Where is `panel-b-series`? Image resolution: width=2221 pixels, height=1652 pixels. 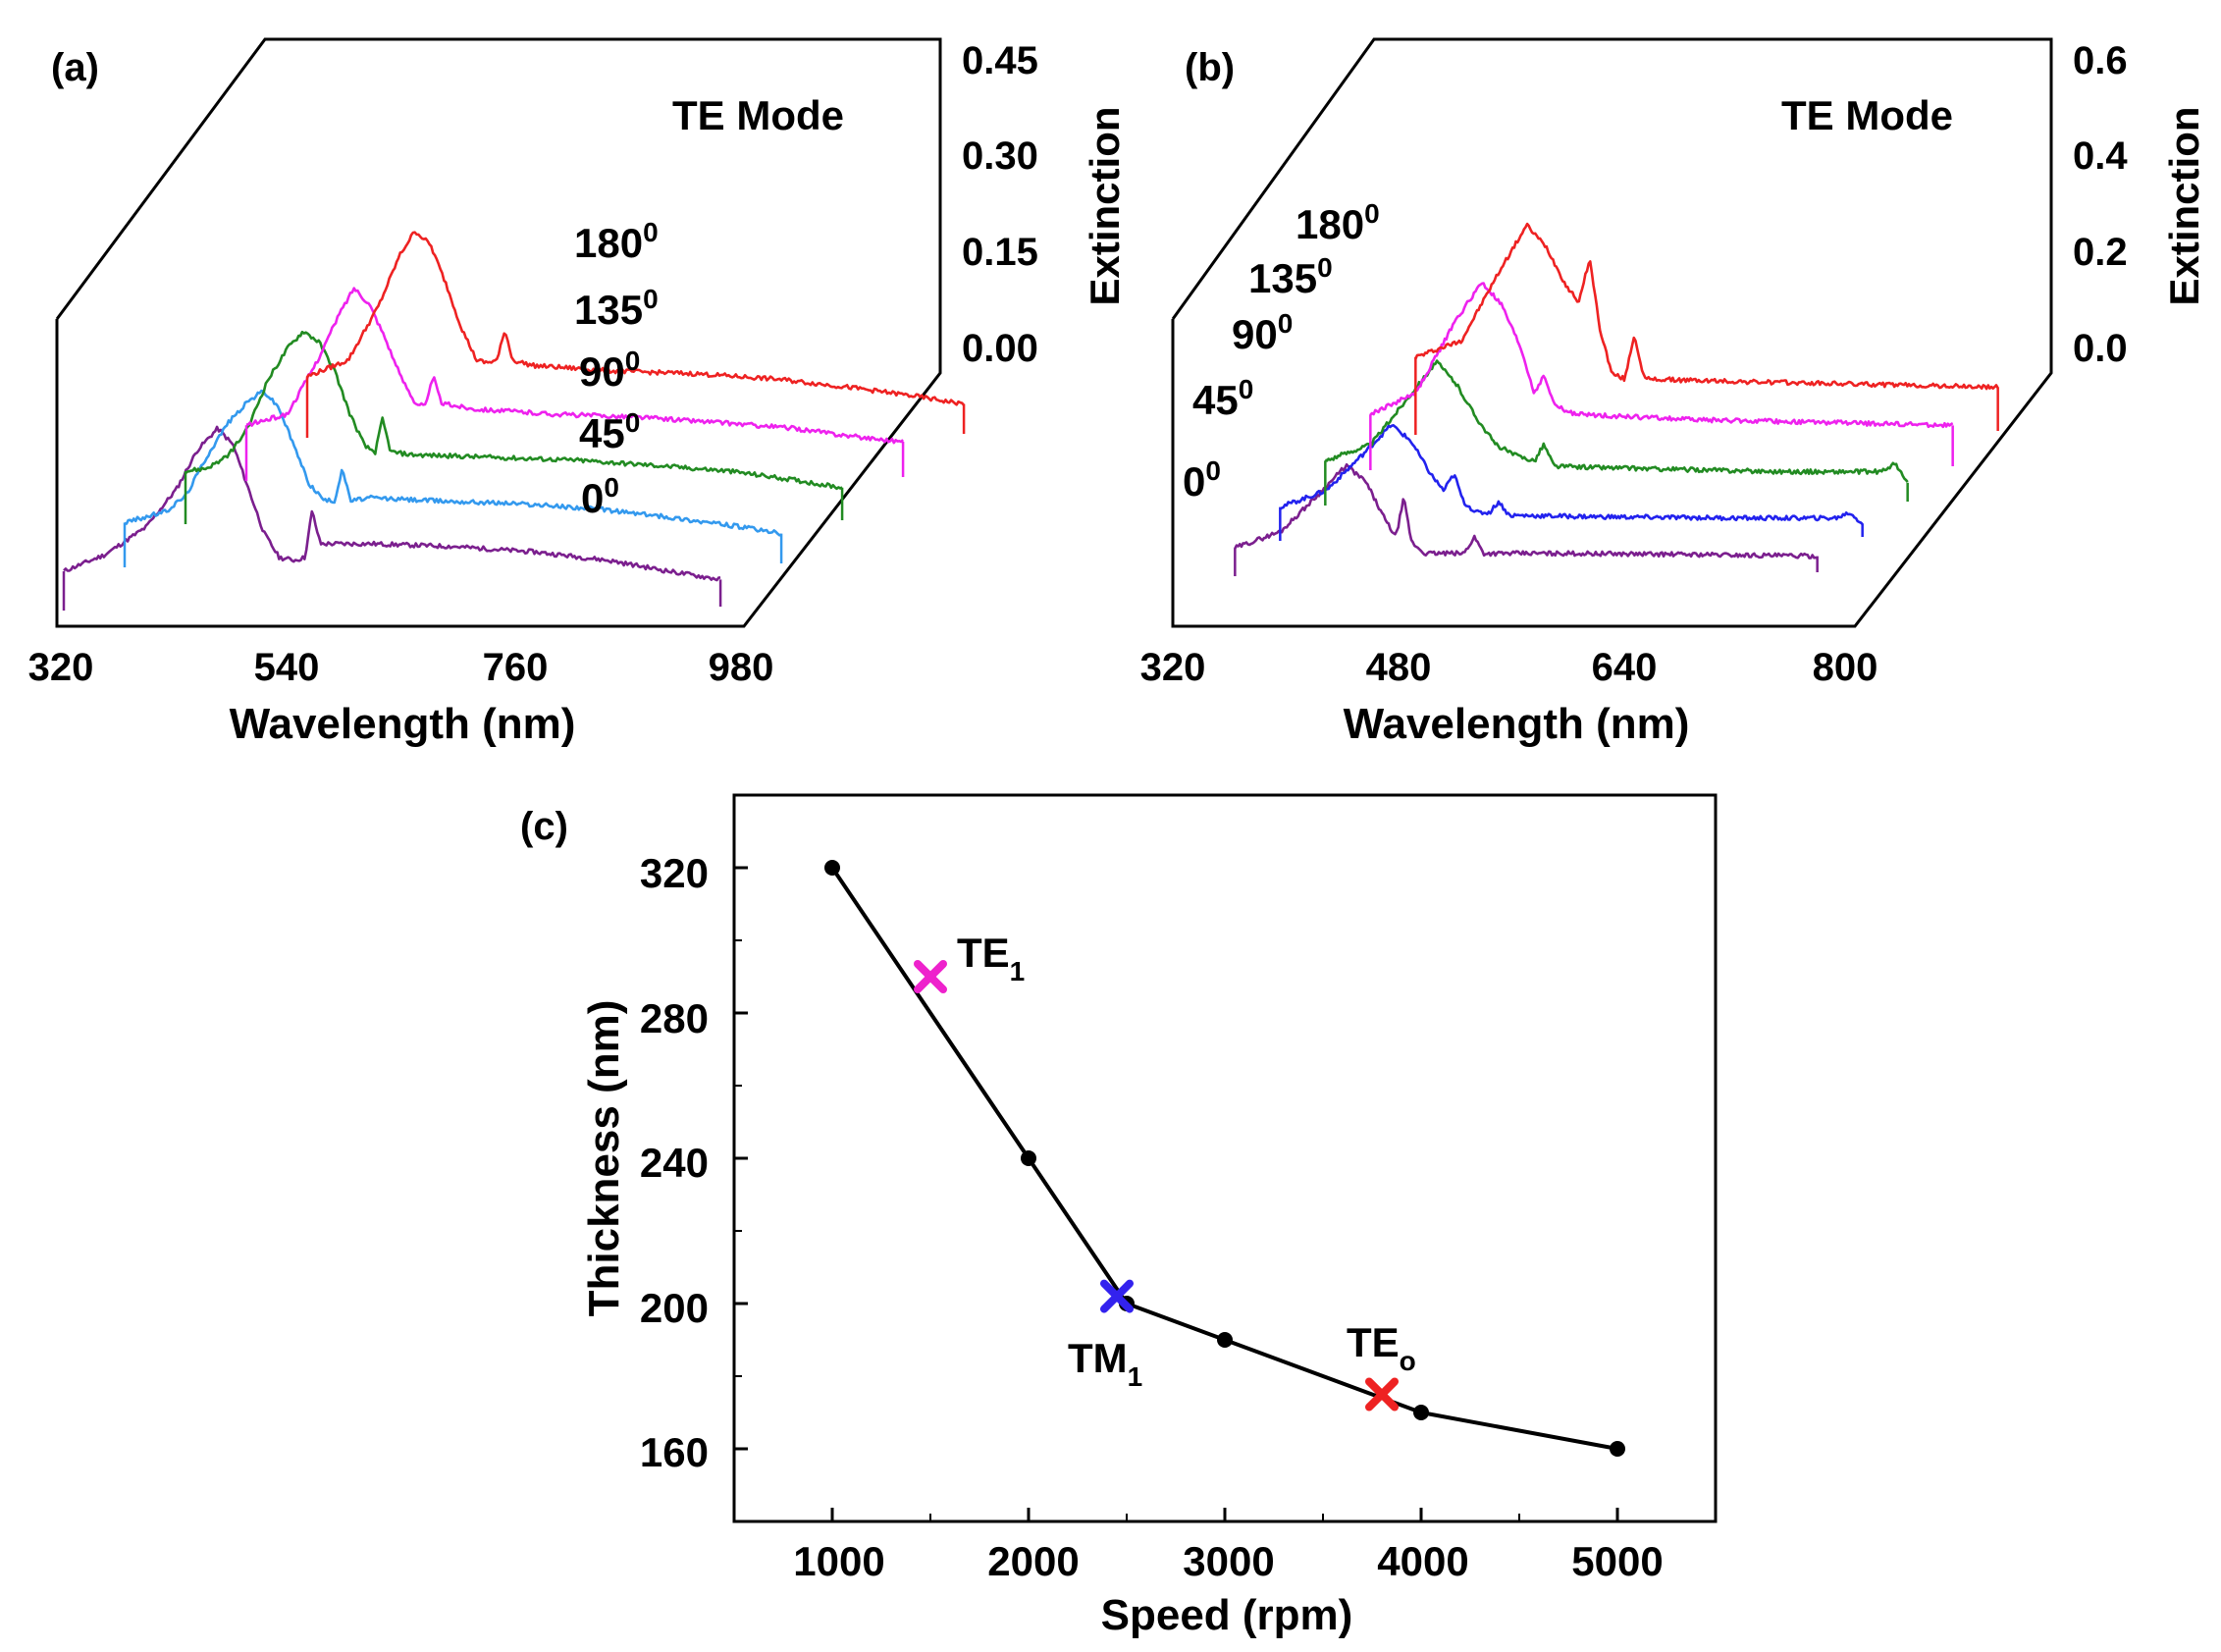
panel-b-series is located at coordinates (1616, 399).